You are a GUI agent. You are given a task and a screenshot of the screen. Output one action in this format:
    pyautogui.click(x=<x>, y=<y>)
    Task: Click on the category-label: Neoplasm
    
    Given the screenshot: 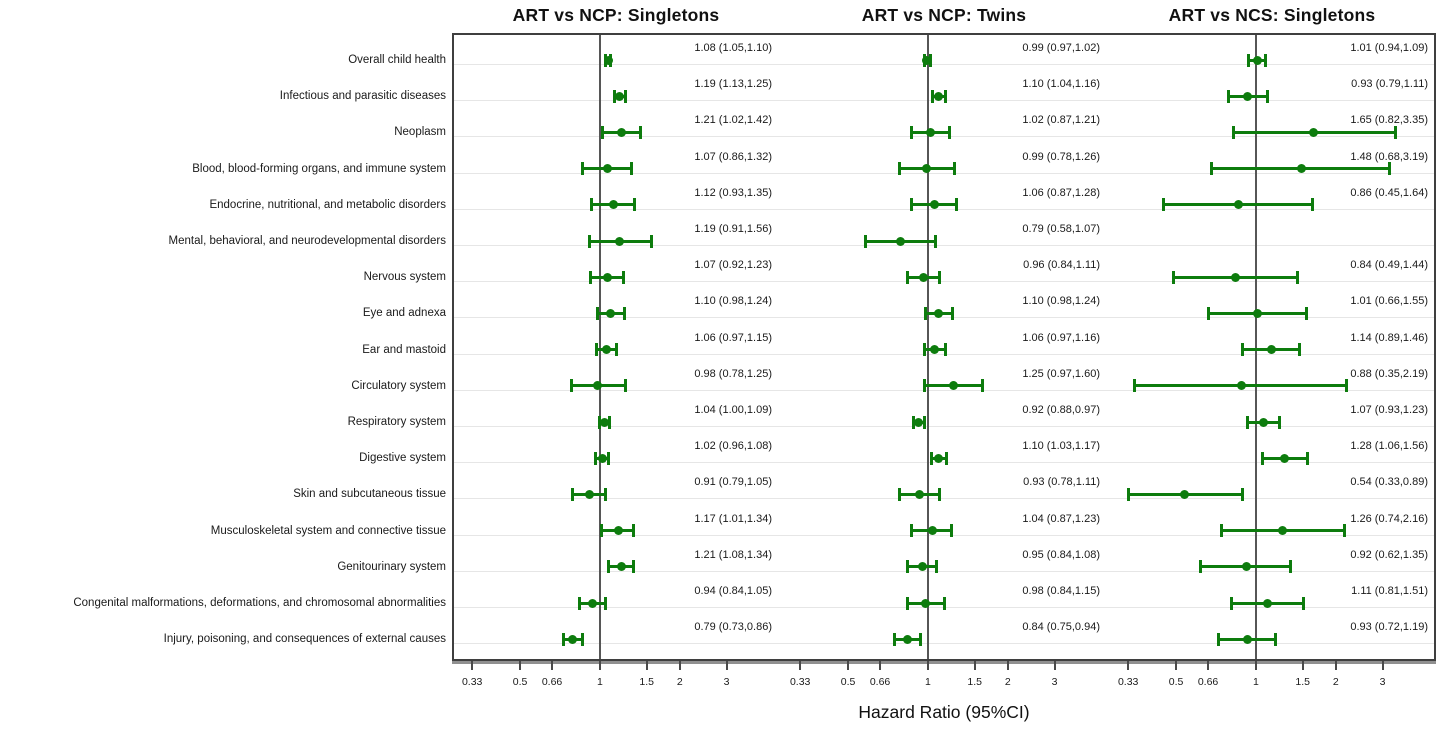 What is the action you would take?
    pyautogui.click(x=420, y=132)
    